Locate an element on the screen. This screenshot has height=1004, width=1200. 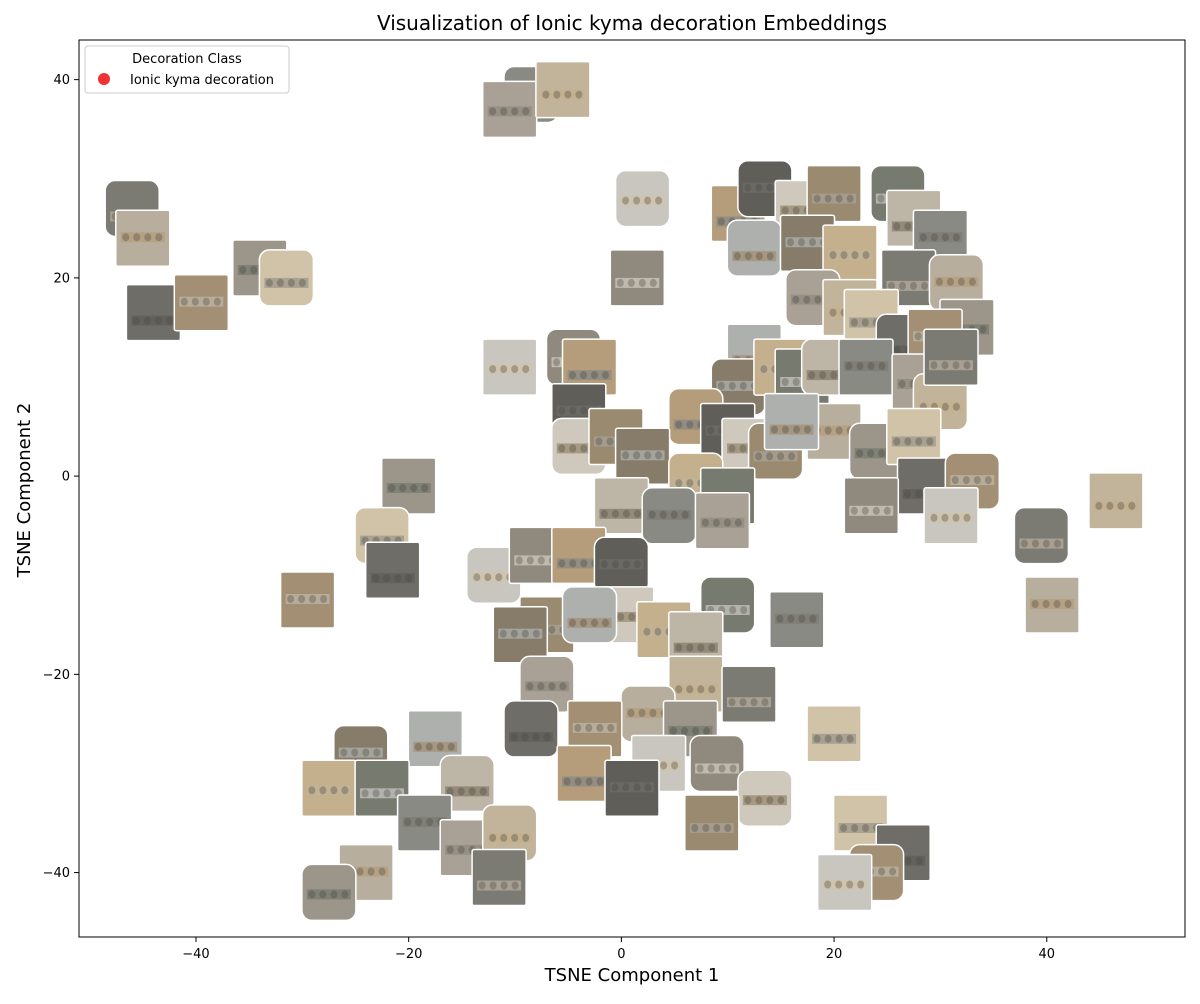
x-tick-label: 20 is located at coordinates (834, 954).